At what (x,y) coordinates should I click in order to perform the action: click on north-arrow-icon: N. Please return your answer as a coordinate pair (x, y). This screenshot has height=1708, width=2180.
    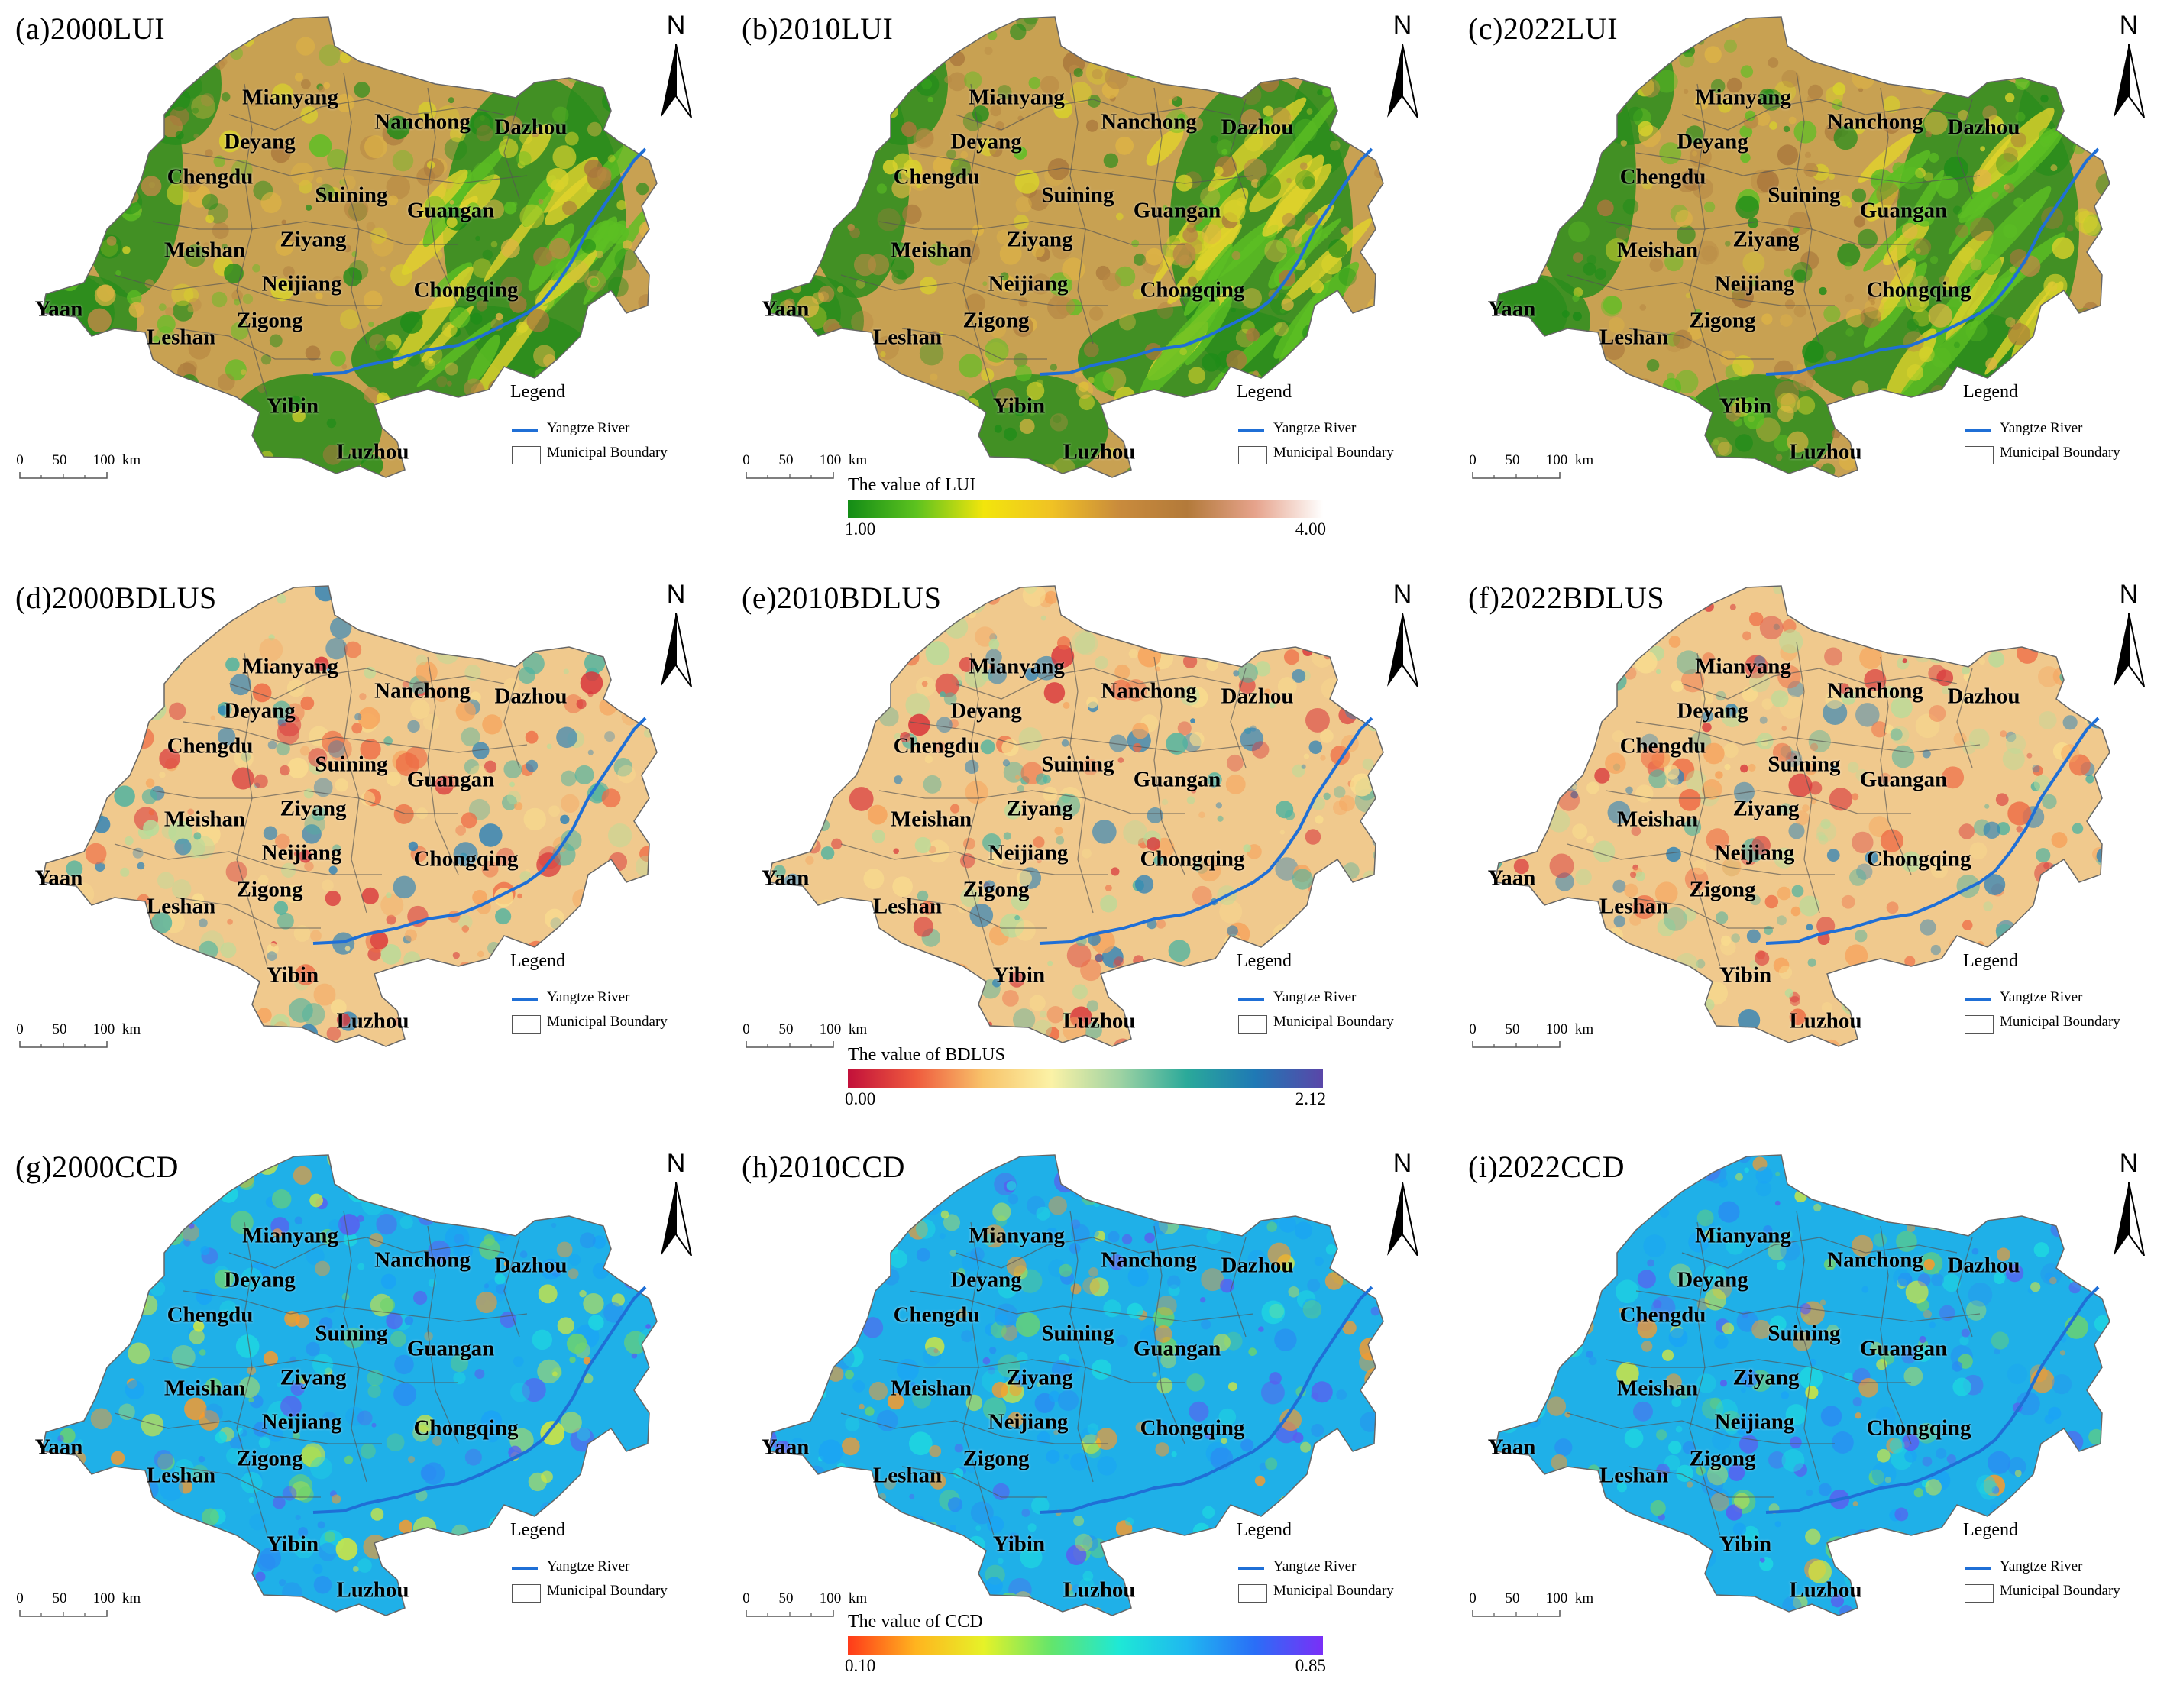
    Looking at the image, I should click on (2129, 633).